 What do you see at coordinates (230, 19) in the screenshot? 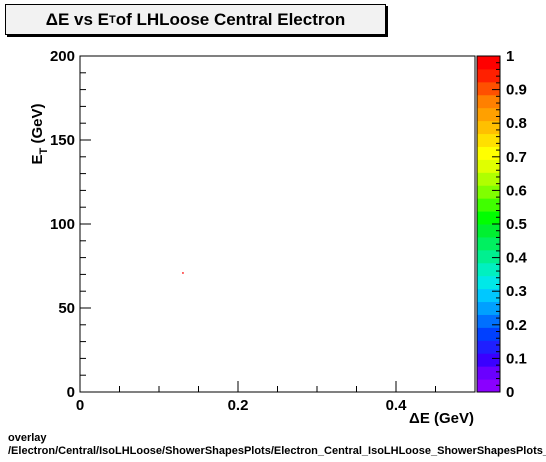
I see `title-text-post: of LHLoose Central Electron` at bounding box center [230, 19].